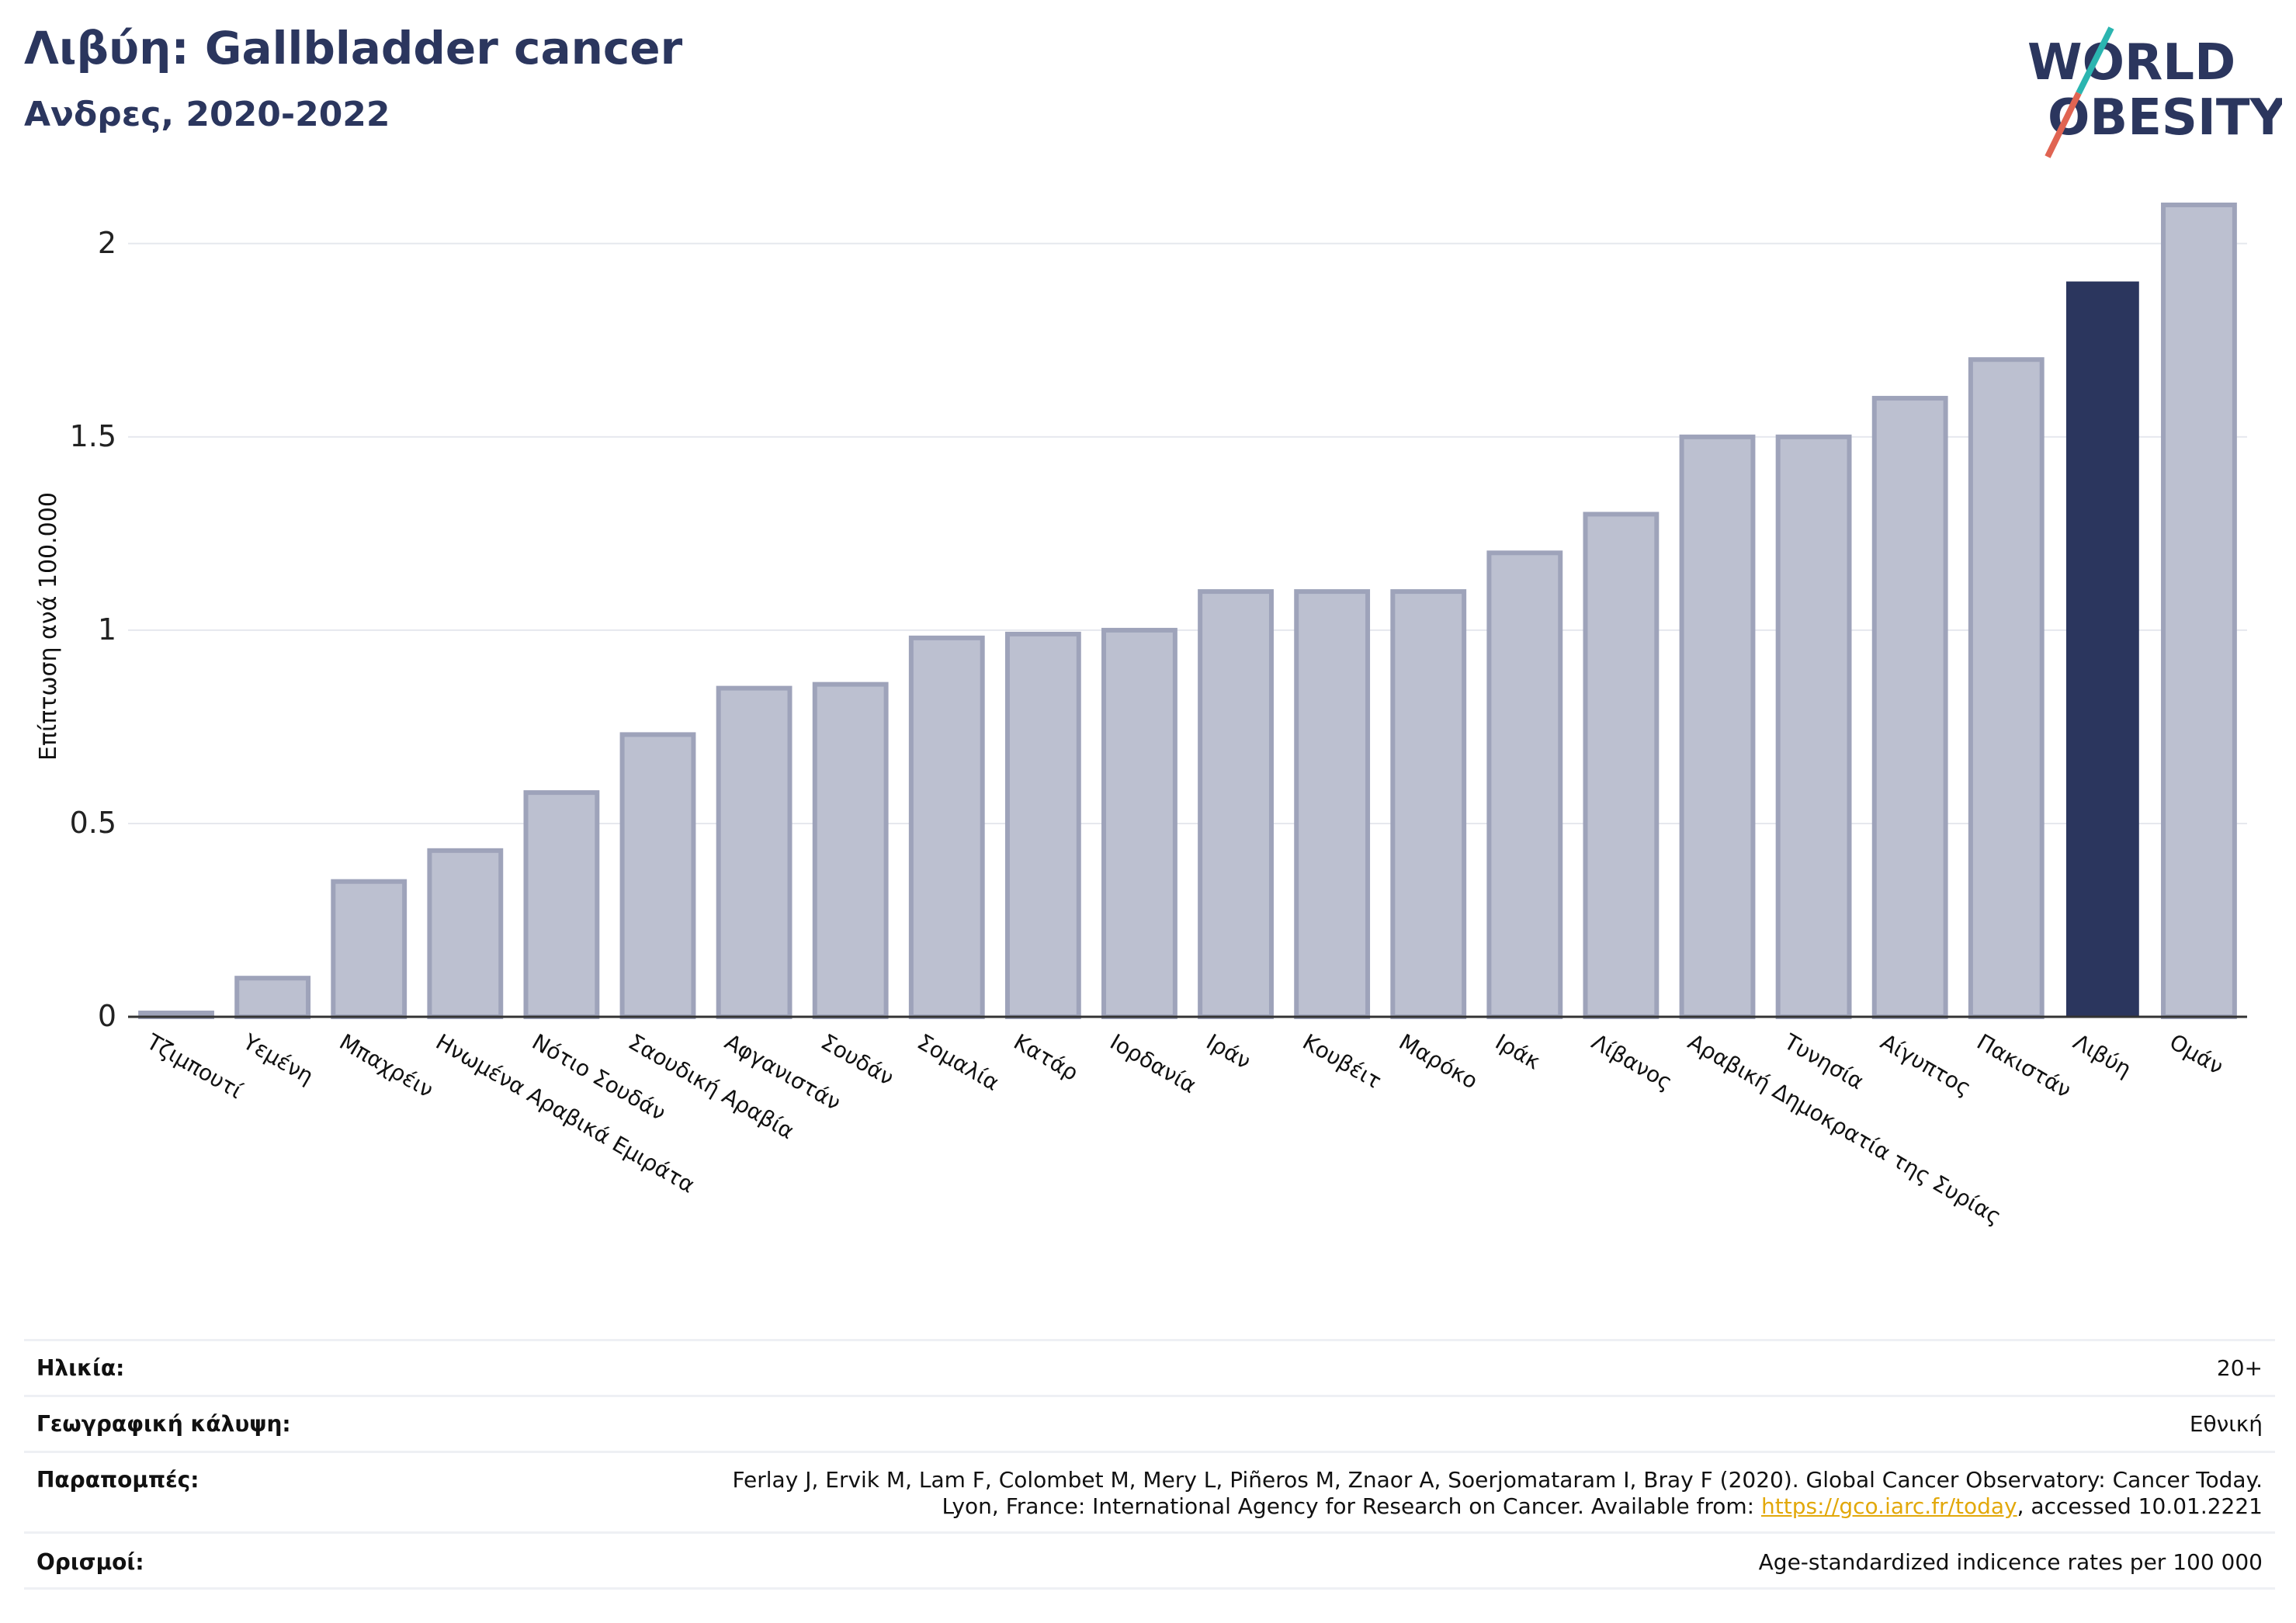  What do you see at coordinates (2024, 1065) in the screenshot?
I see `x-tick-label: Πακιστάν` at bounding box center [2024, 1065].